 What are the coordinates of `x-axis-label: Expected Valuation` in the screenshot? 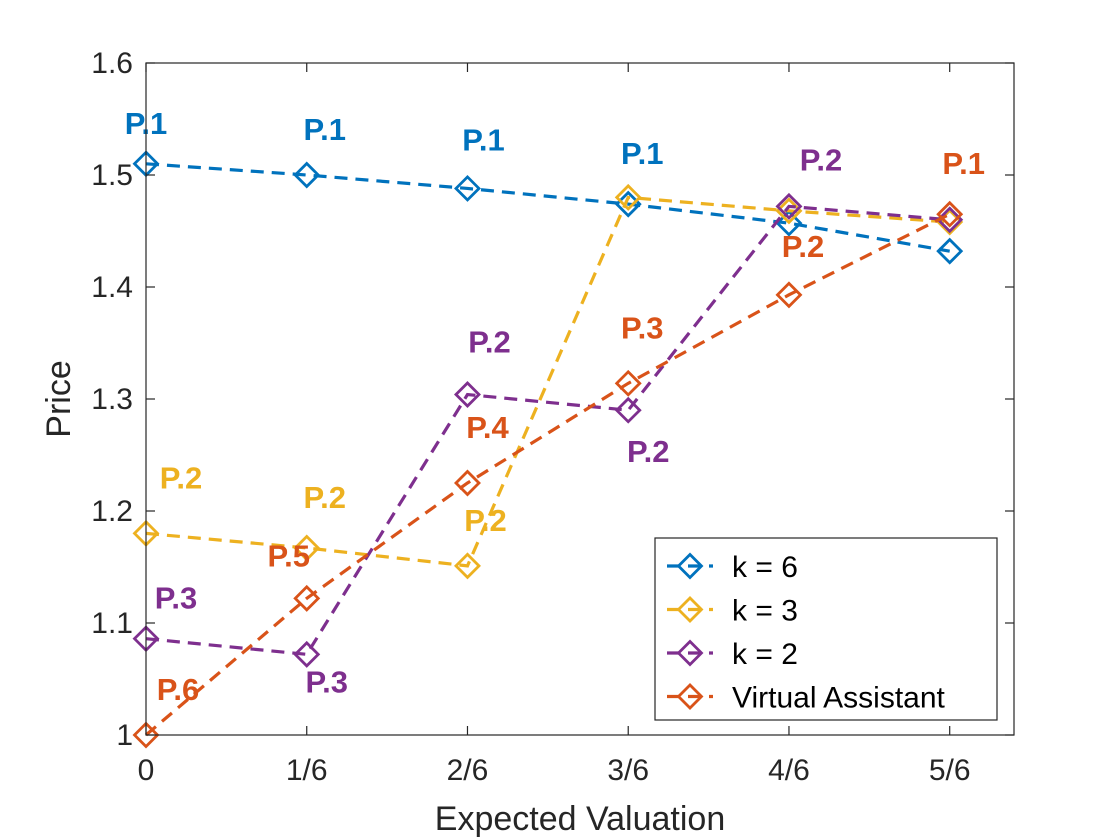 It's located at (580, 819).